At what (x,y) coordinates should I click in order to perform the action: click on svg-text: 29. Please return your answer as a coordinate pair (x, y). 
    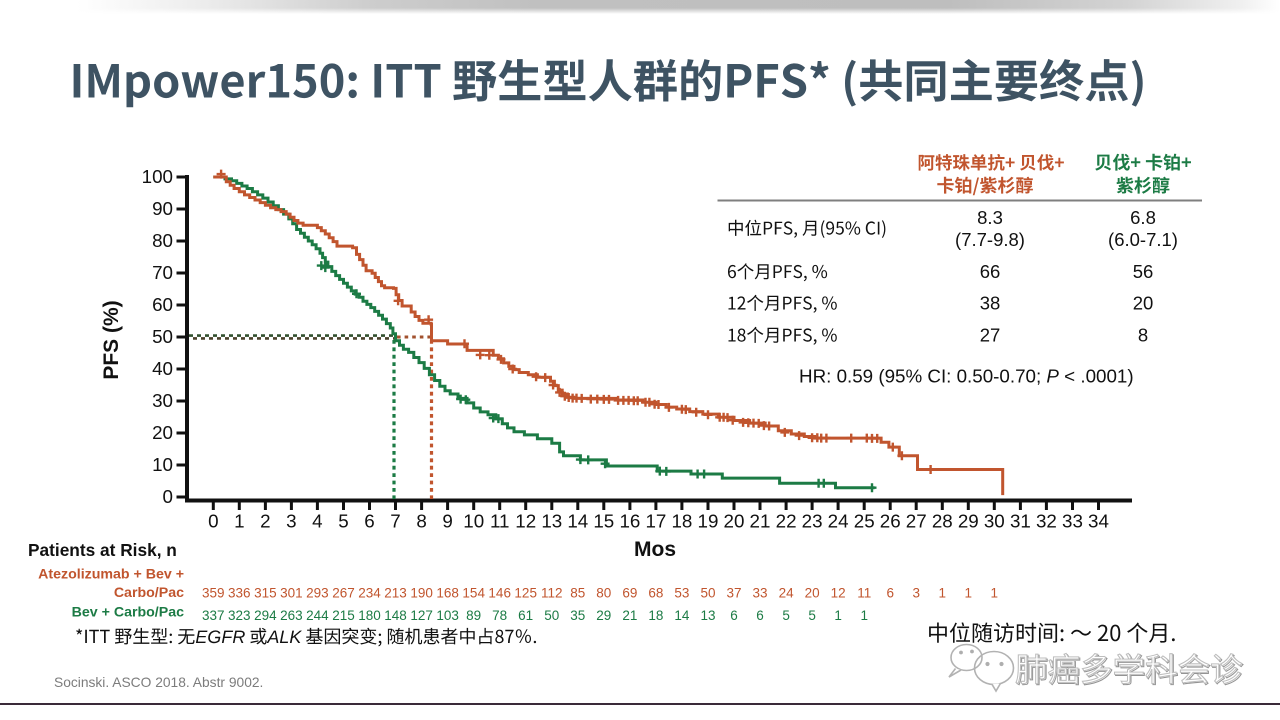
    Looking at the image, I should click on (968, 521).